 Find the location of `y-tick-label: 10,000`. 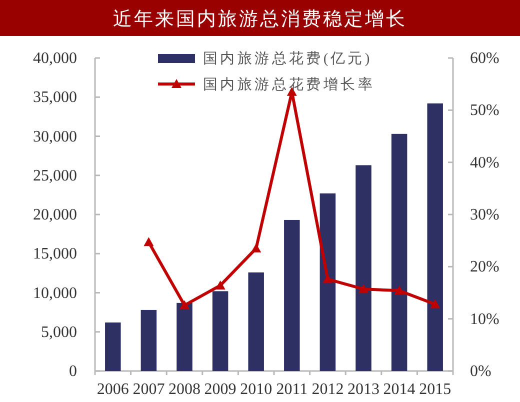

y-tick-label: 10,000 is located at coordinates (55, 293).